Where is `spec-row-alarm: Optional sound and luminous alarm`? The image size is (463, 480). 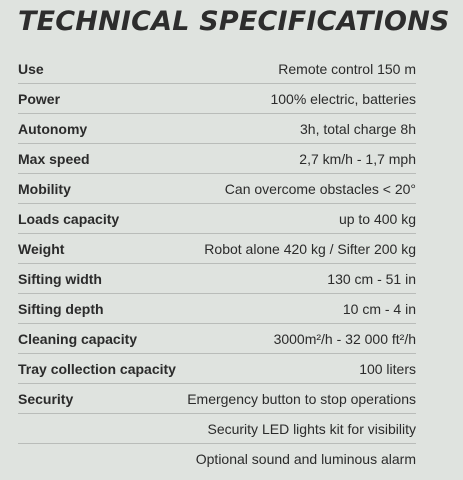 spec-row-alarm: Optional sound and luminous alarm is located at coordinates (217, 459).